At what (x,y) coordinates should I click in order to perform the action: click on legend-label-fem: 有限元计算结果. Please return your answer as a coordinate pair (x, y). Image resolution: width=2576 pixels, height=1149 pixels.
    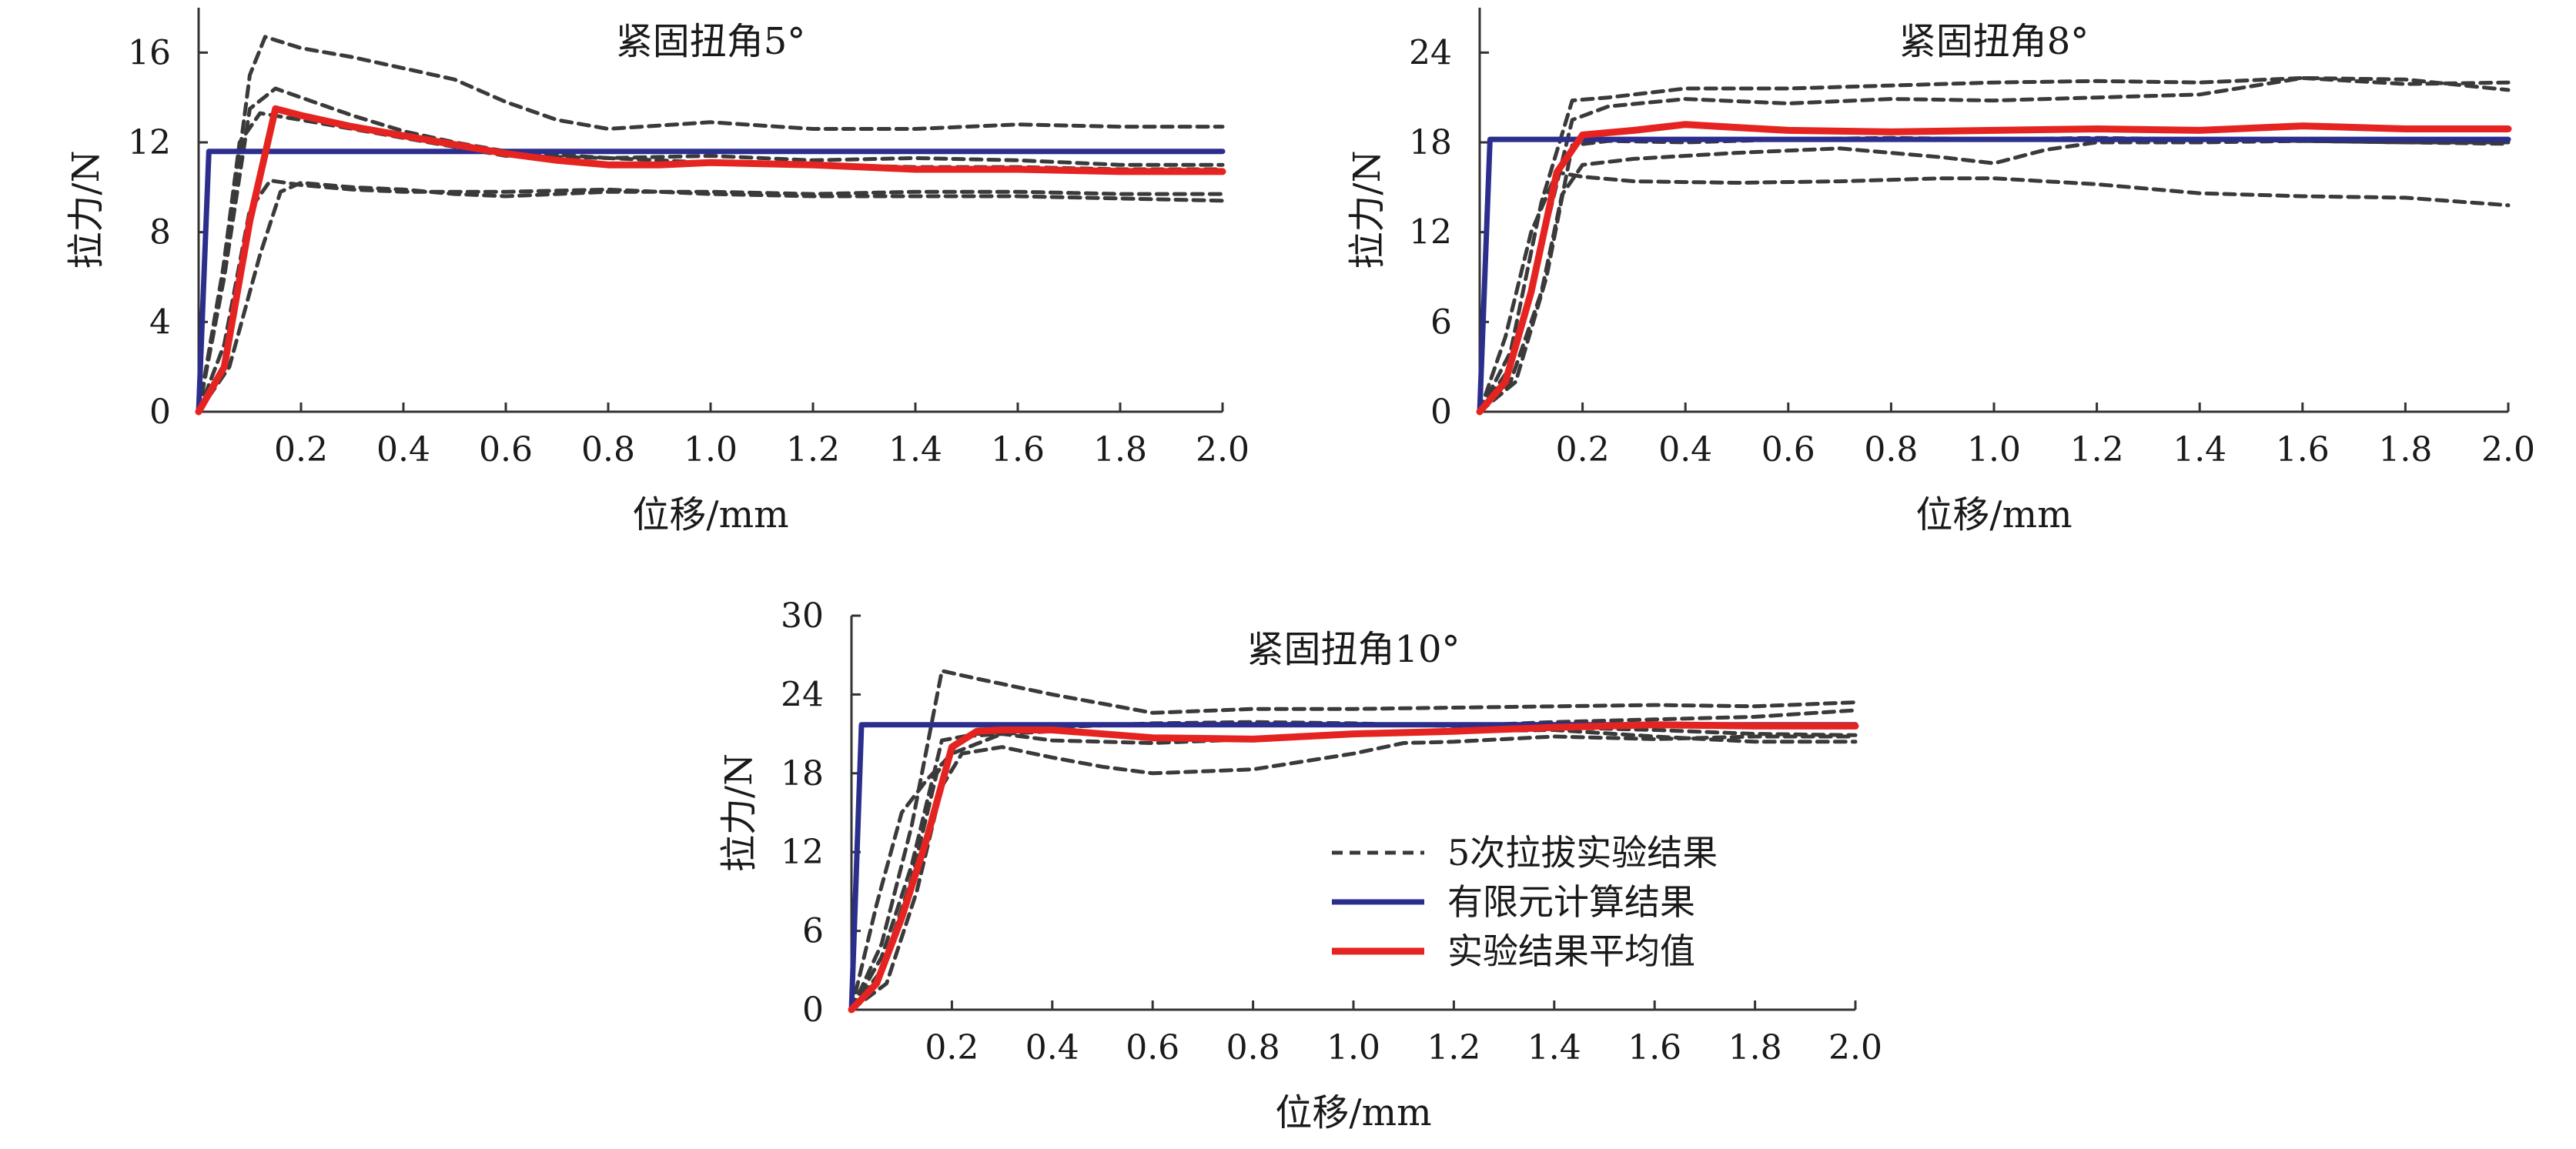
    Looking at the image, I should click on (1571, 902).